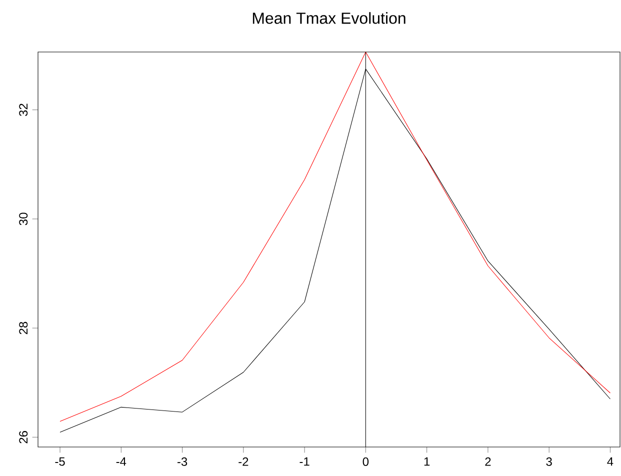  What do you see at coordinates (610, 461) in the screenshot?
I see `x-tick-label: 4` at bounding box center [610, 461].